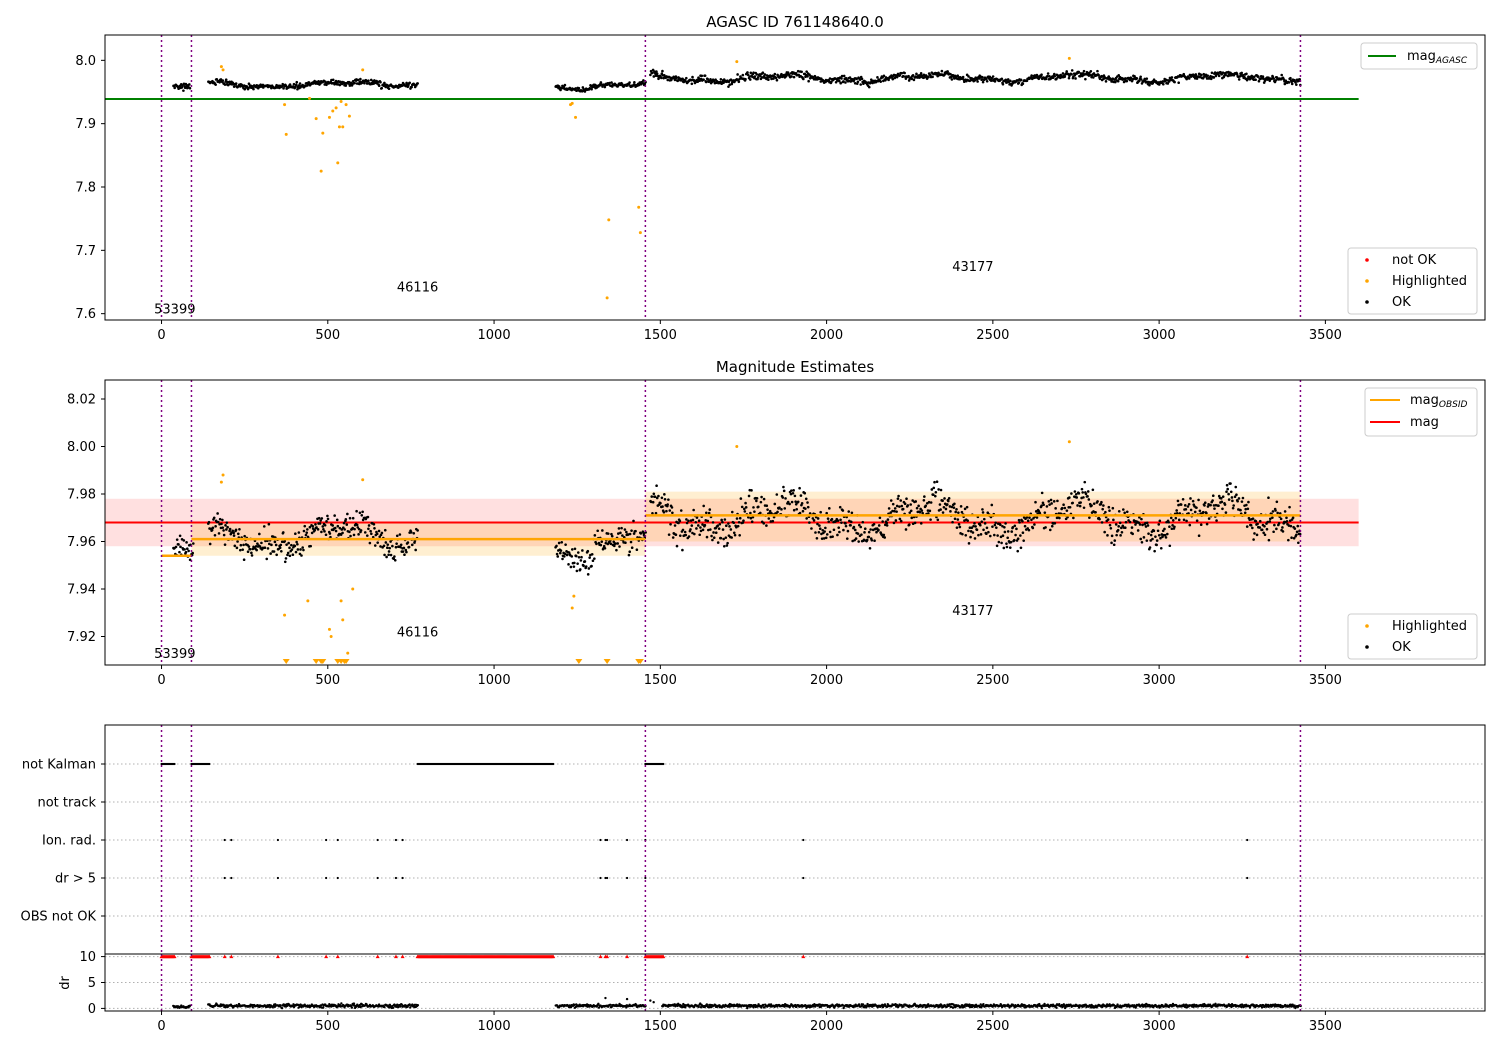  What do you see at coordinates (795, 367) in the screenshot?
I see `panel-title: Magnitude Estimates` at bounding box center [795, 367].